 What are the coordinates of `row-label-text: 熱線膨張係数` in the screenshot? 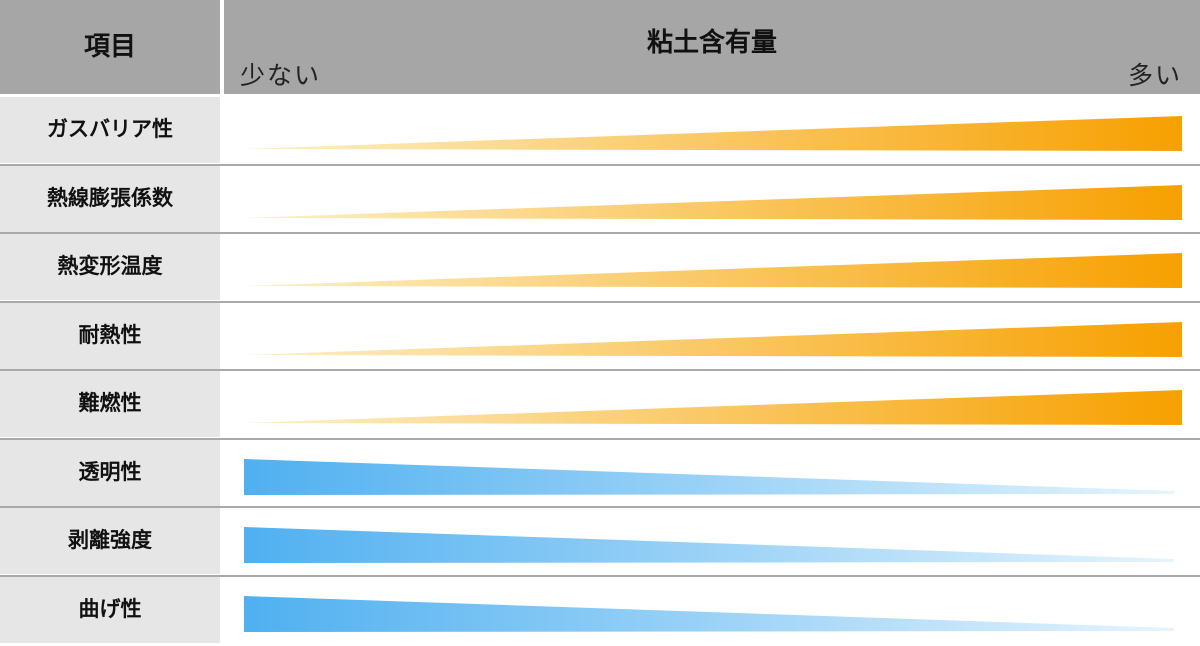 It's located at (110, 198).